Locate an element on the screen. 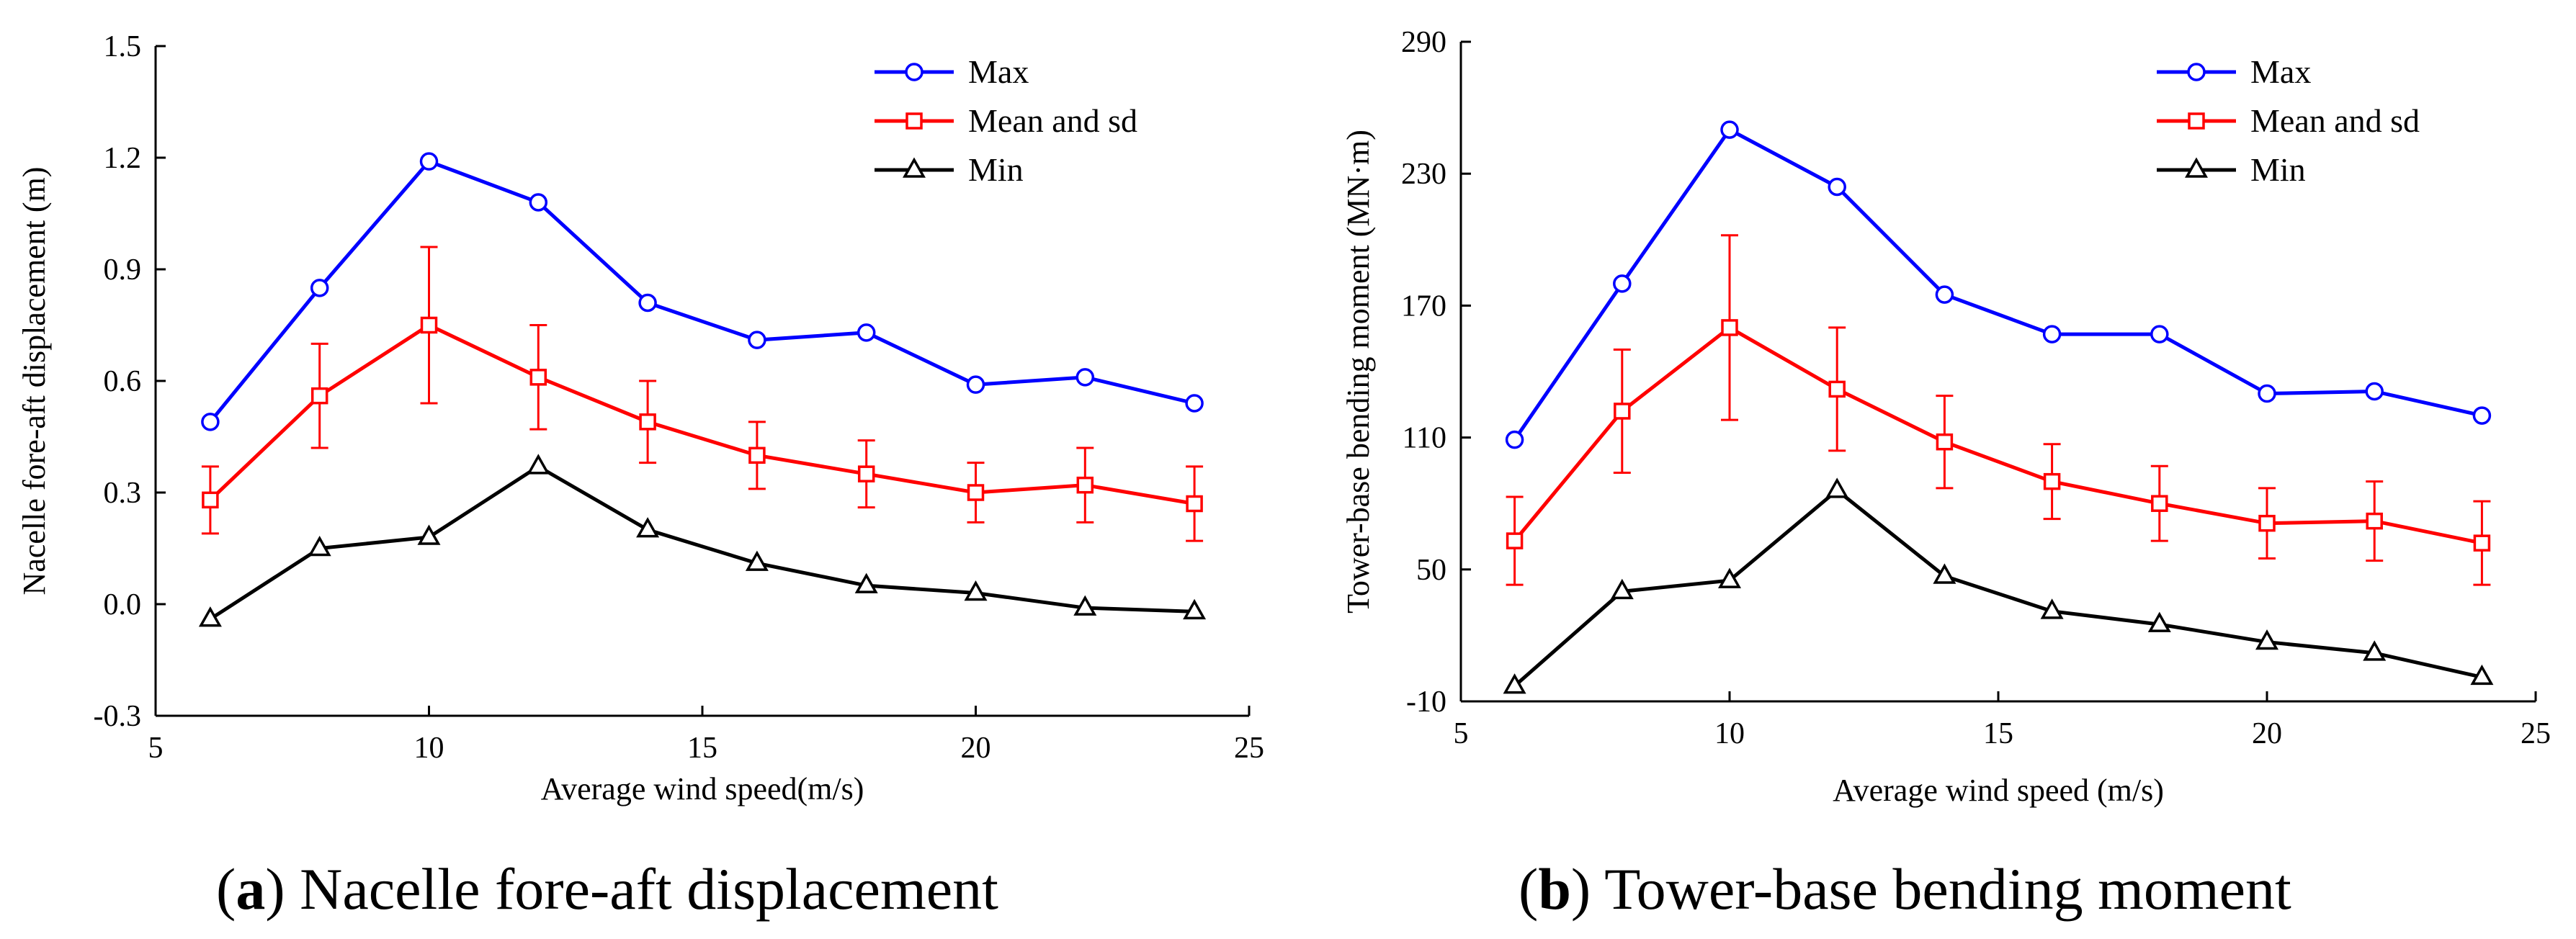 Image resolution: width=2576 pixels, height=939 pixels. y-tick-label: 230 is located at coordinates (1423, 174).